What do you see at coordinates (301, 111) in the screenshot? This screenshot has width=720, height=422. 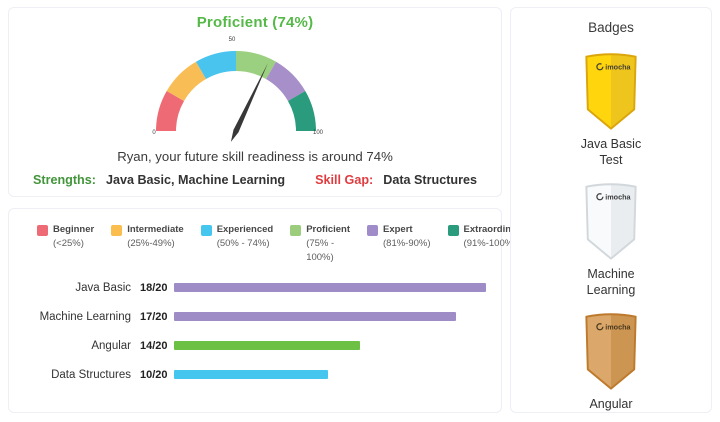 I see `gauge-segment-extraordinary` at bounding box center [301, 111].